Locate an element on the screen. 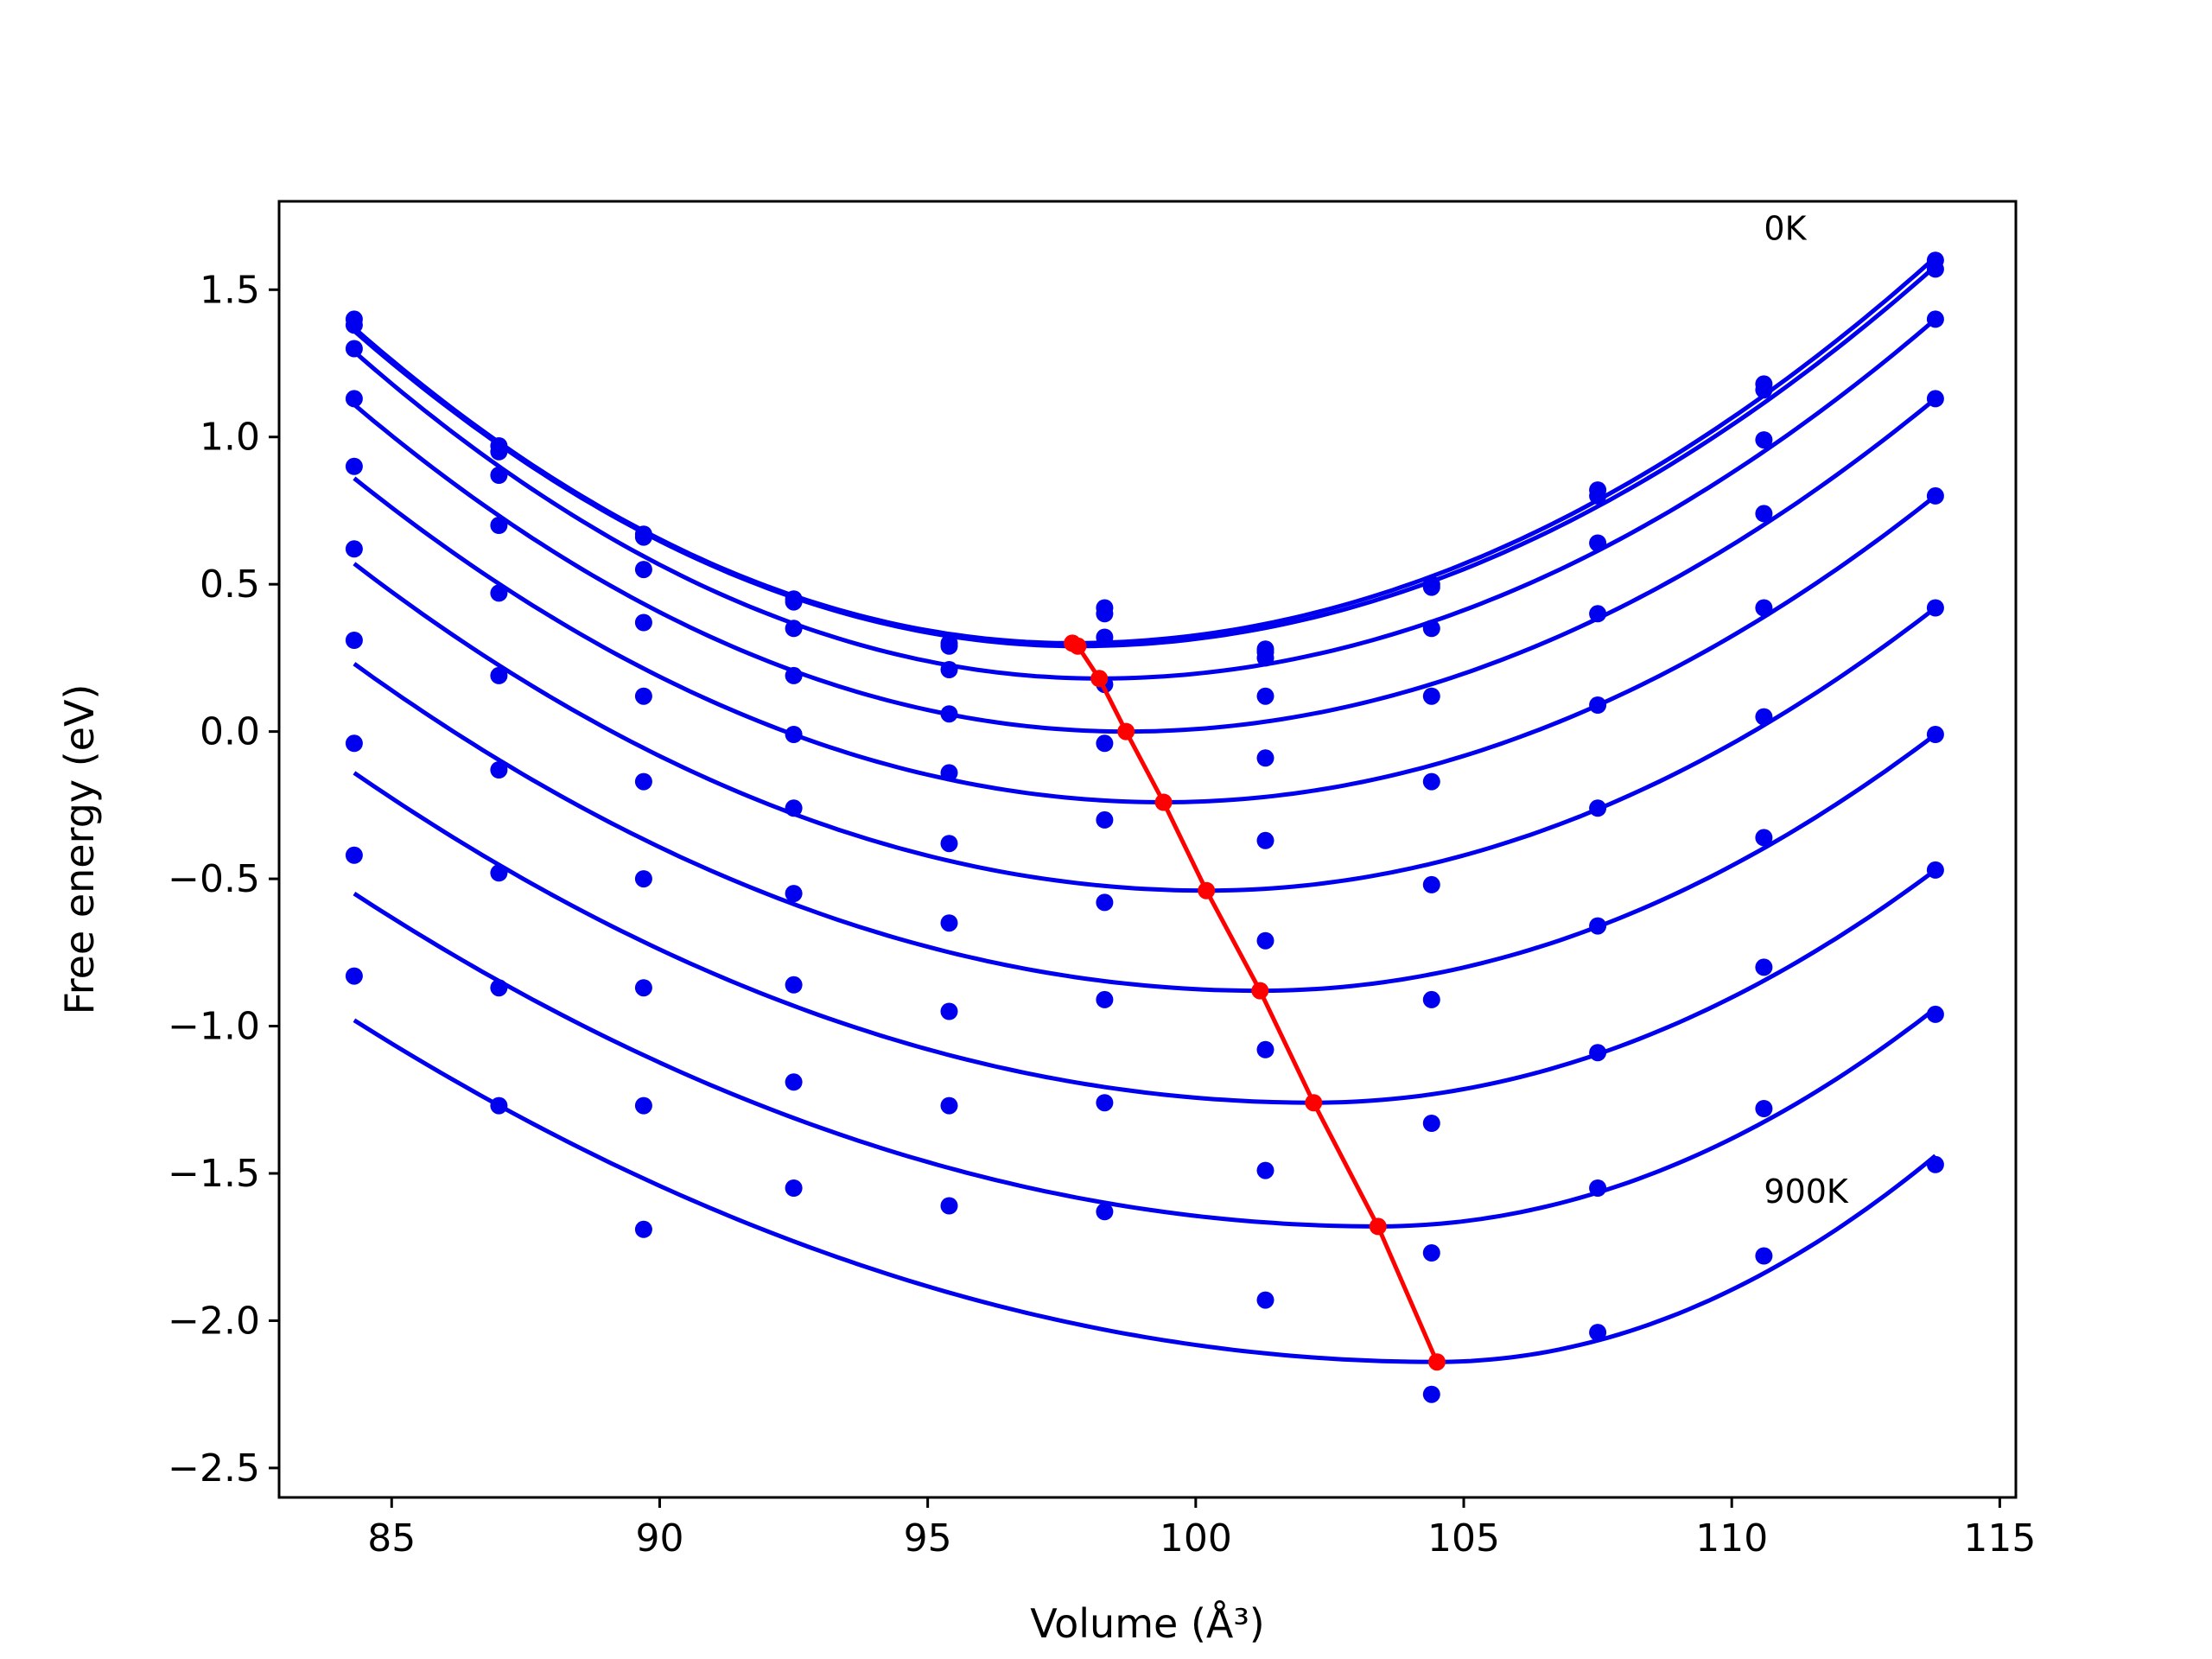  annotations: 0K 900K is located at coordinates (1806, 710).